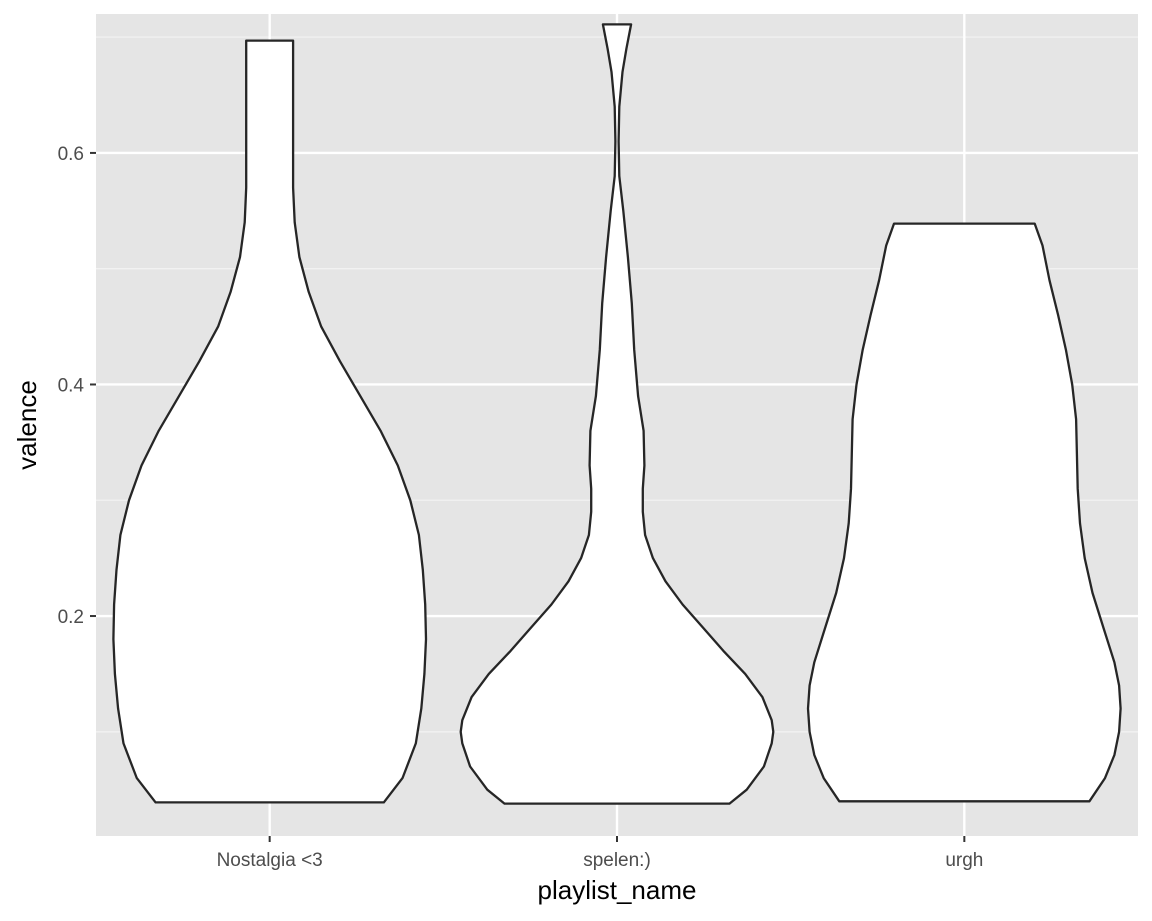  Describe the element at coordinates (617, 890) in the screenshot. I see `x-axis-title: playlist_name` at that location.